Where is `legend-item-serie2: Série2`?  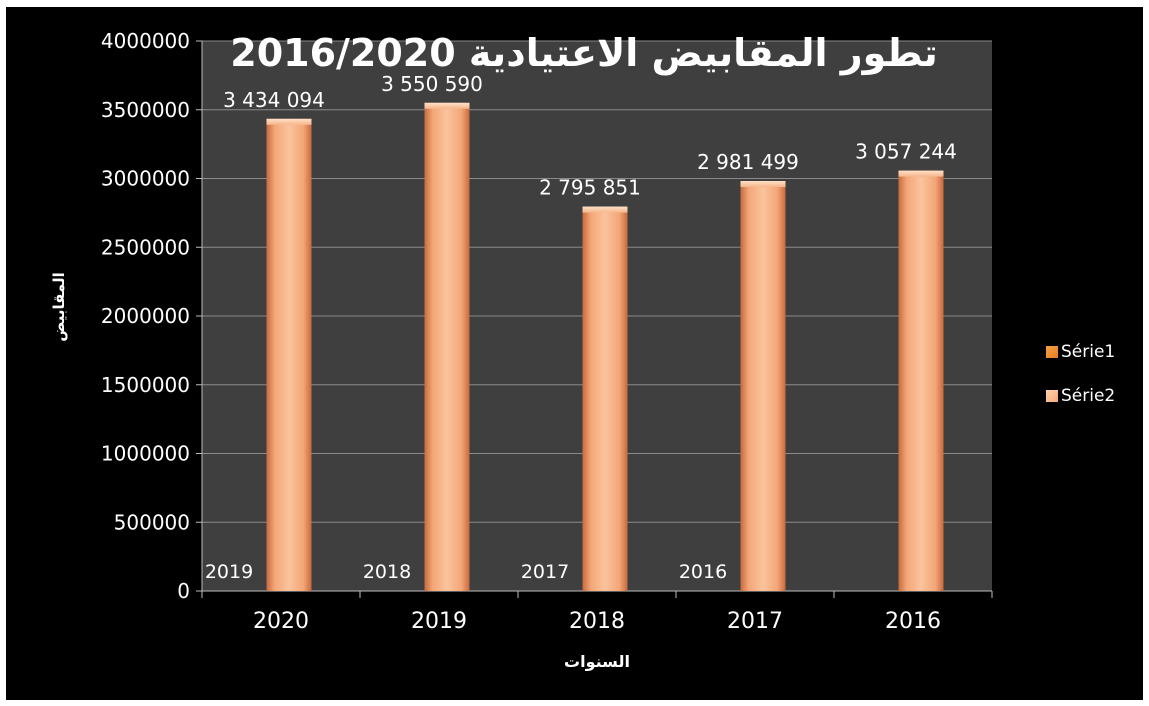 legend-item-serie2: Série2 is located at coordinates (1080, 396).